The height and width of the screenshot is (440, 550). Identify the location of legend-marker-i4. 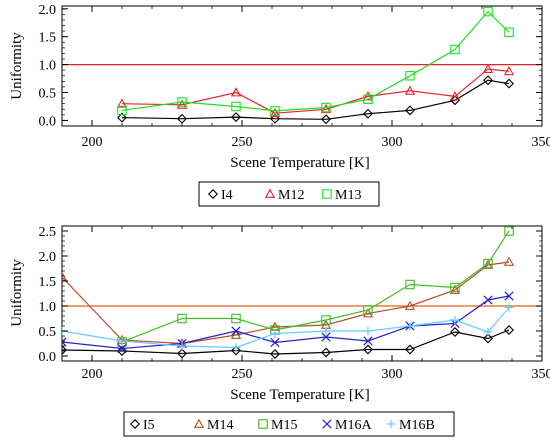
(213, 194).